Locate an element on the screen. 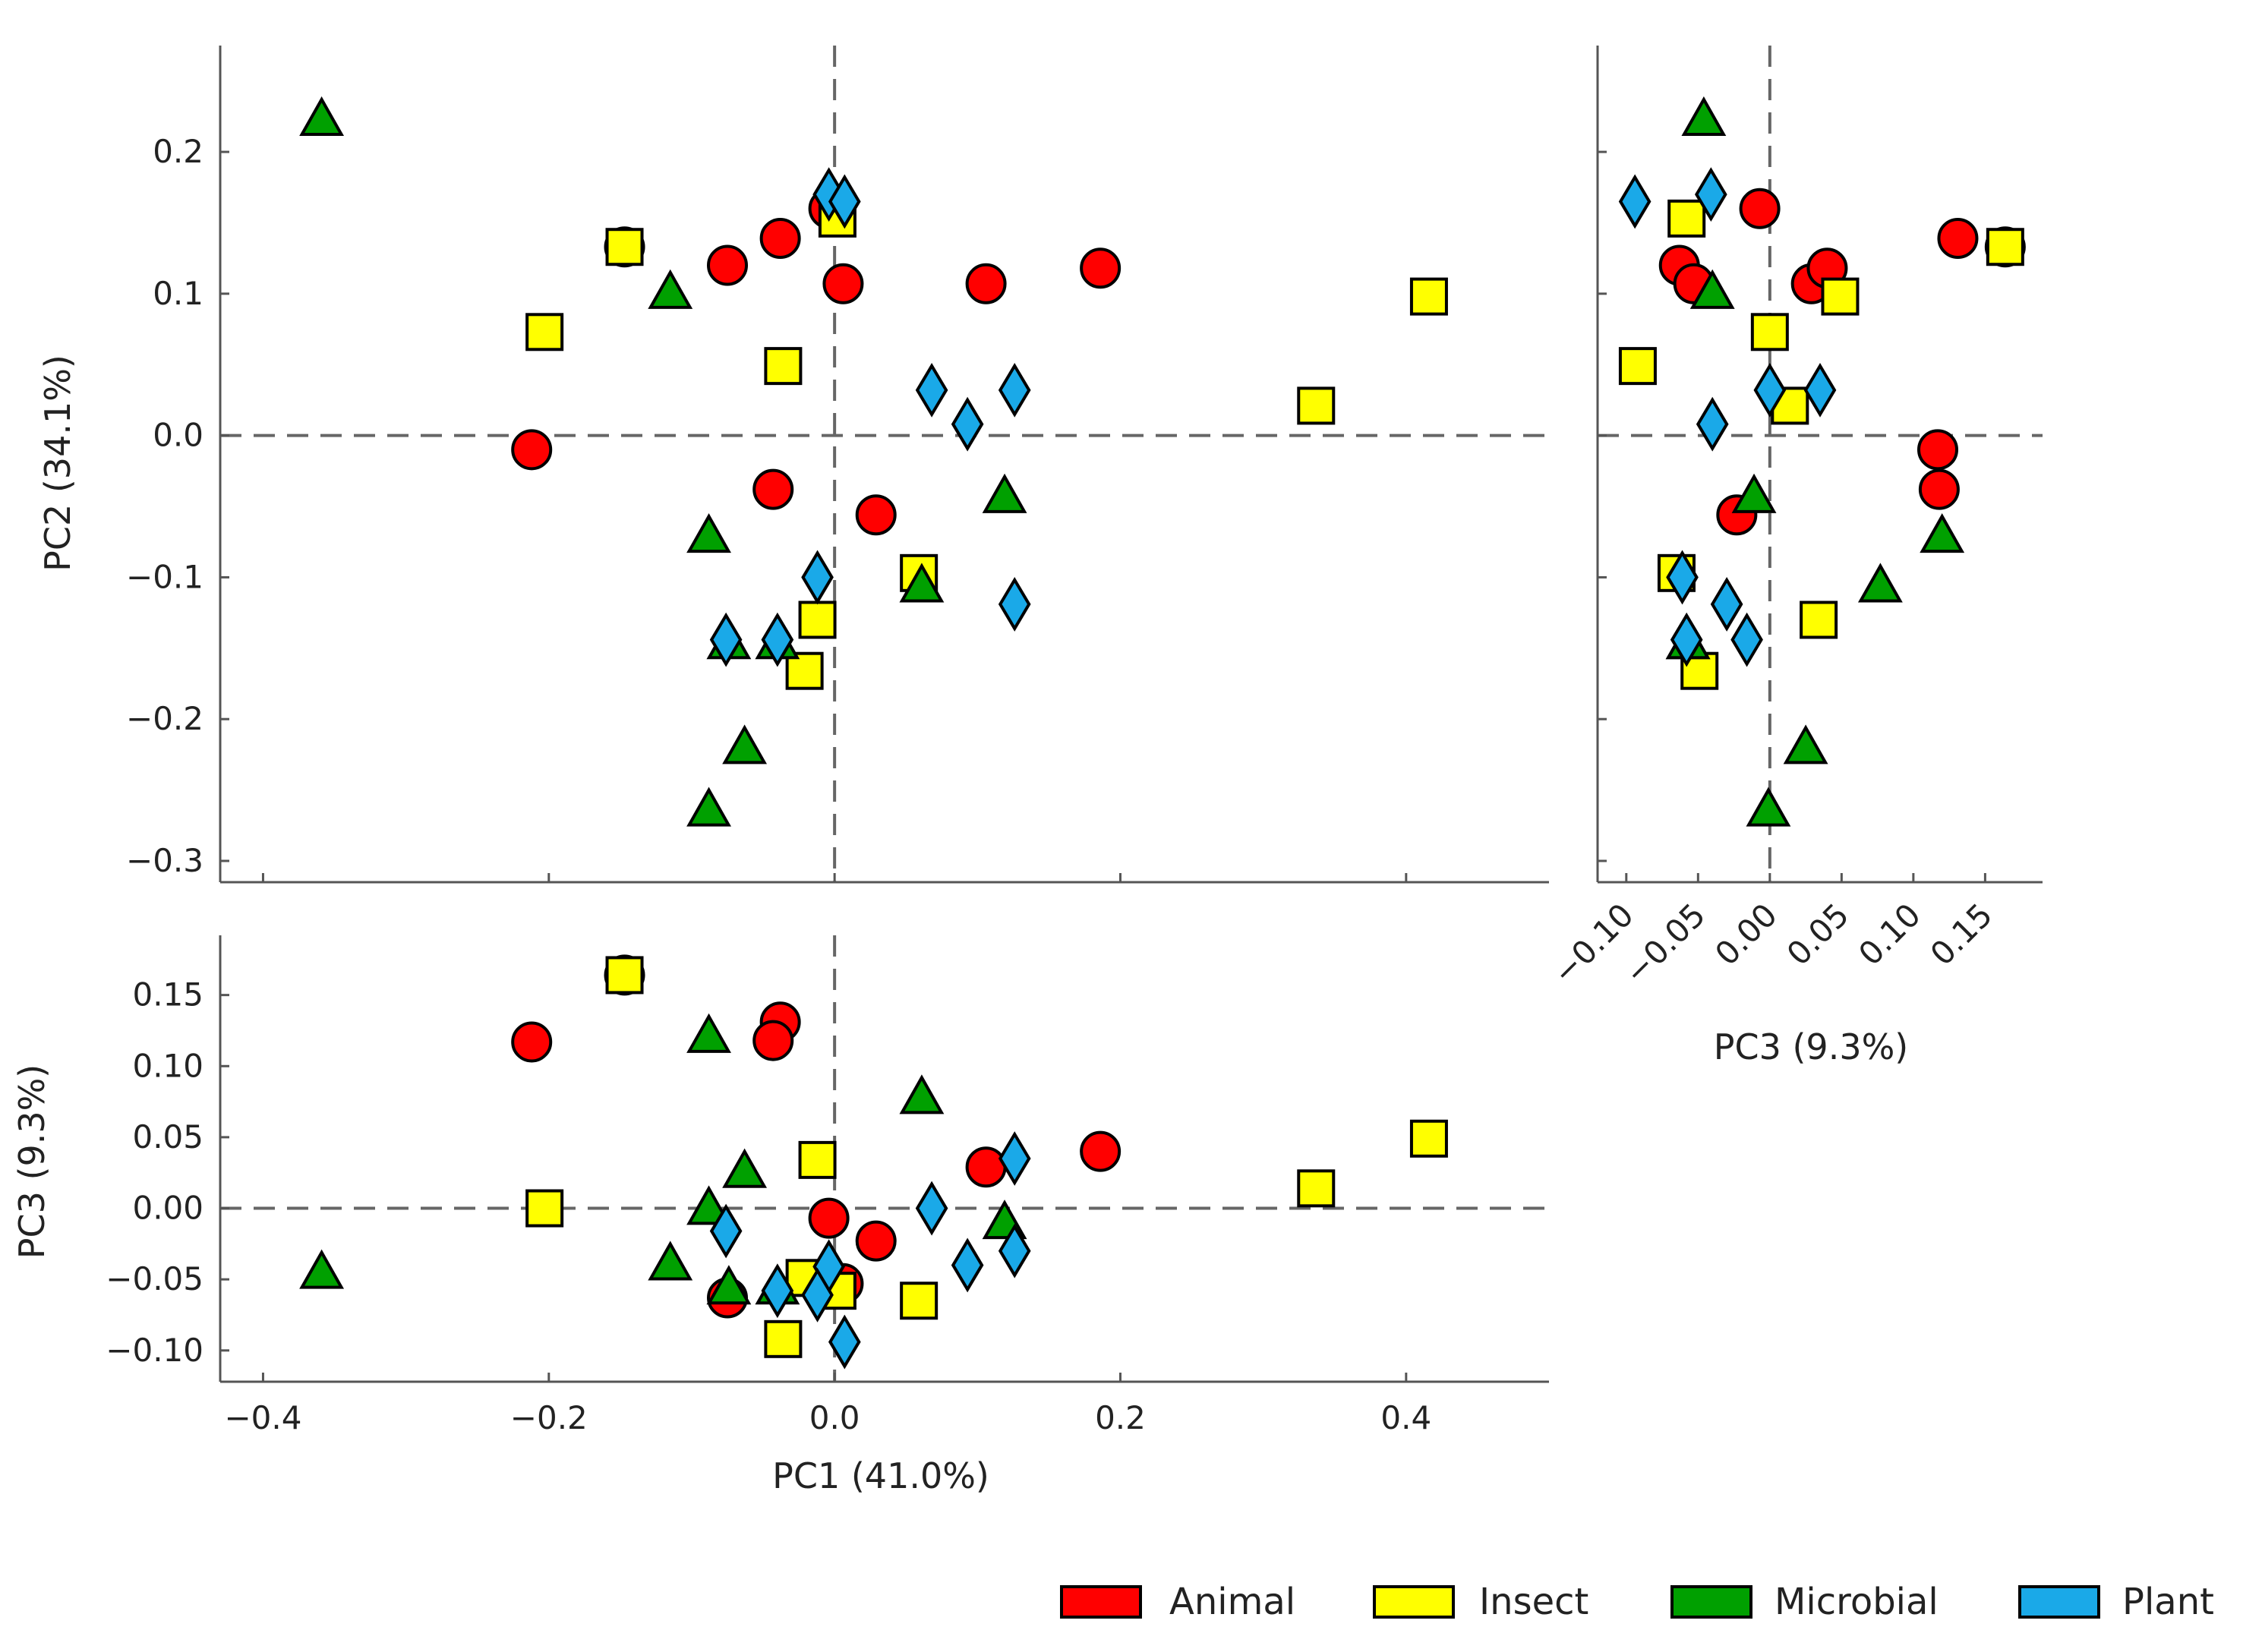  y-tick-label: 0.10 is located at coordinates (167, 1065).